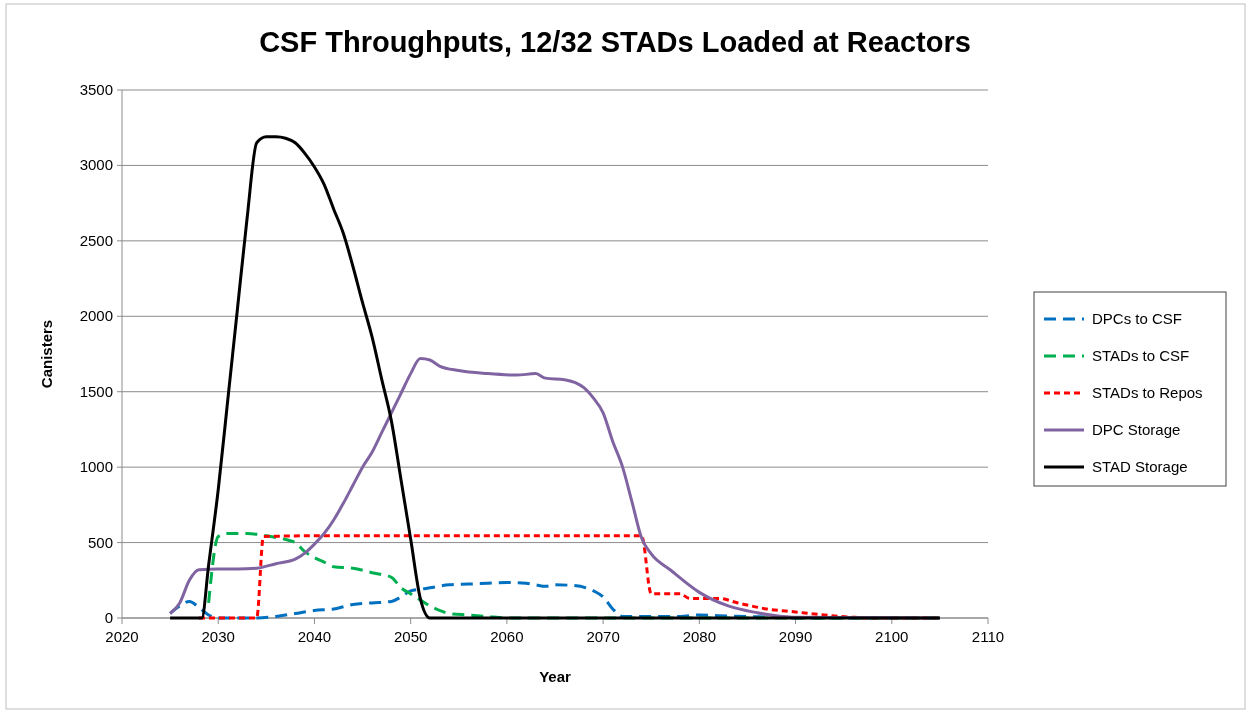 Image resolution: width=1251 pixels, height=713 pixels. Describe the element at coordinates (555, 676) in the screenshot. I see `x-axis-title: Year` at that location.